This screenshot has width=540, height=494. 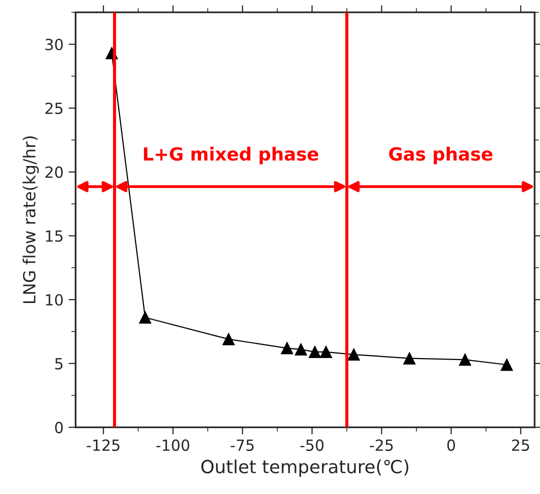 I want to click on y-tick-label: 5, so click(x=58, y=364).